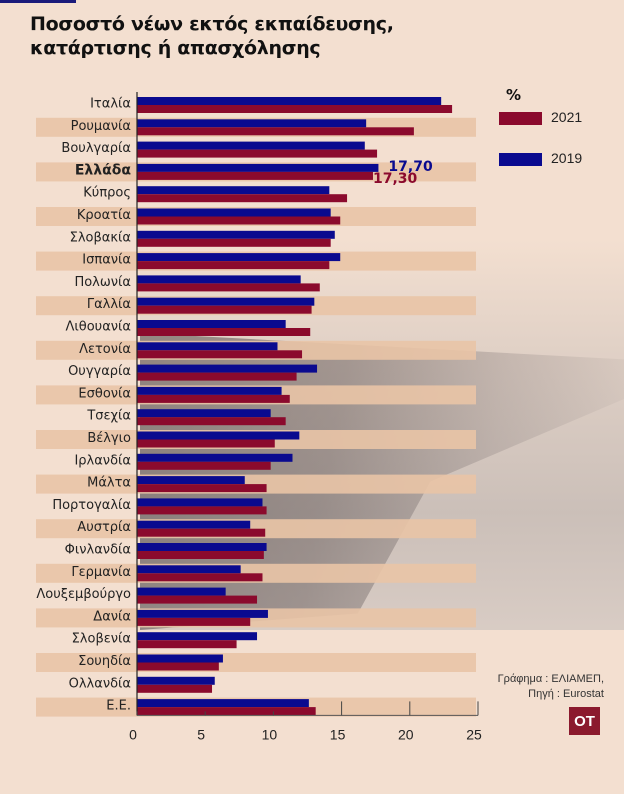  What do you see at coordinates (270, 734) in the screenshot?
I see `x-tick-label: 10` at bounding box center [270, 734].